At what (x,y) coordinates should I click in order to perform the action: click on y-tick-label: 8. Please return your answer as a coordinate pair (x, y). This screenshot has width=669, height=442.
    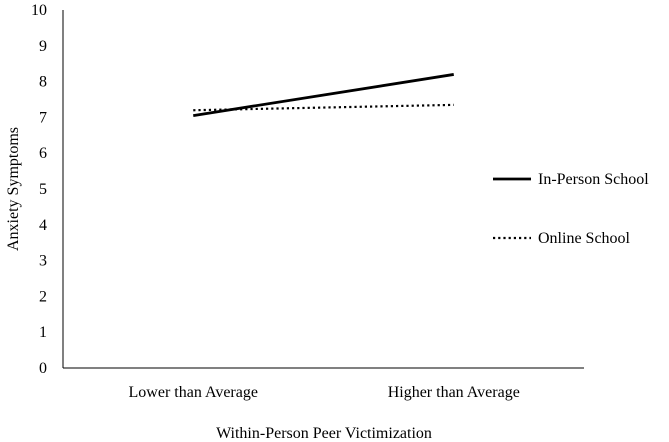
    Looking at the image, I should click on (43, 82).